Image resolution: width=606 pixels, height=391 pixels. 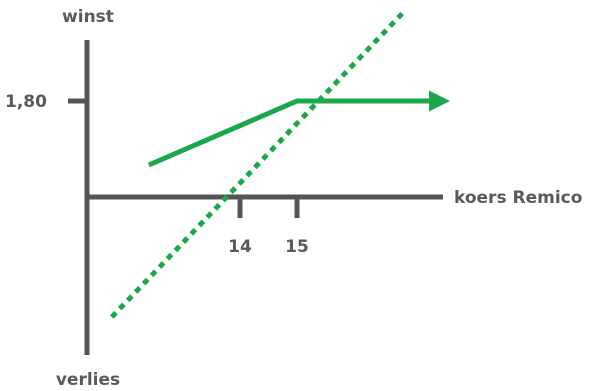 I want to click on y-axis-bottom-label: verlies, so click(x=88, y=380).